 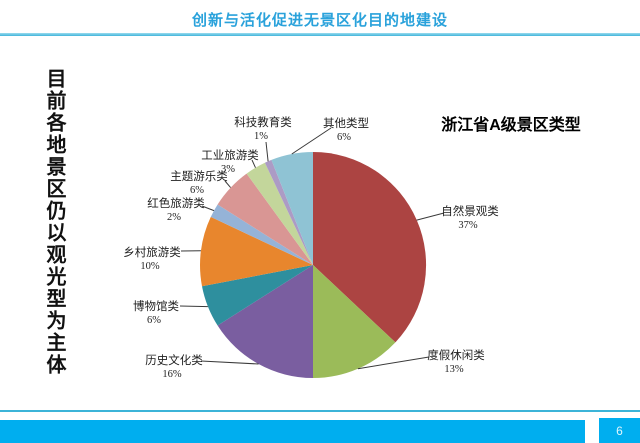 I want to click on pie-slice-label: 乡村旅游类, so click(x=152, y=252).